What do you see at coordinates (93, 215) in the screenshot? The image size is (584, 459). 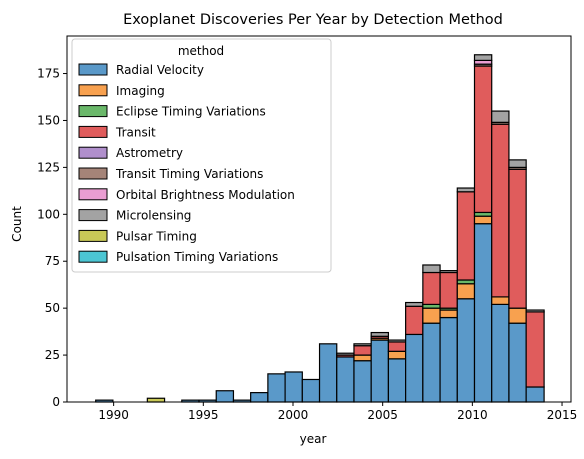 I see `legend-swatch-microlensing` at bounding box center [93, 215].